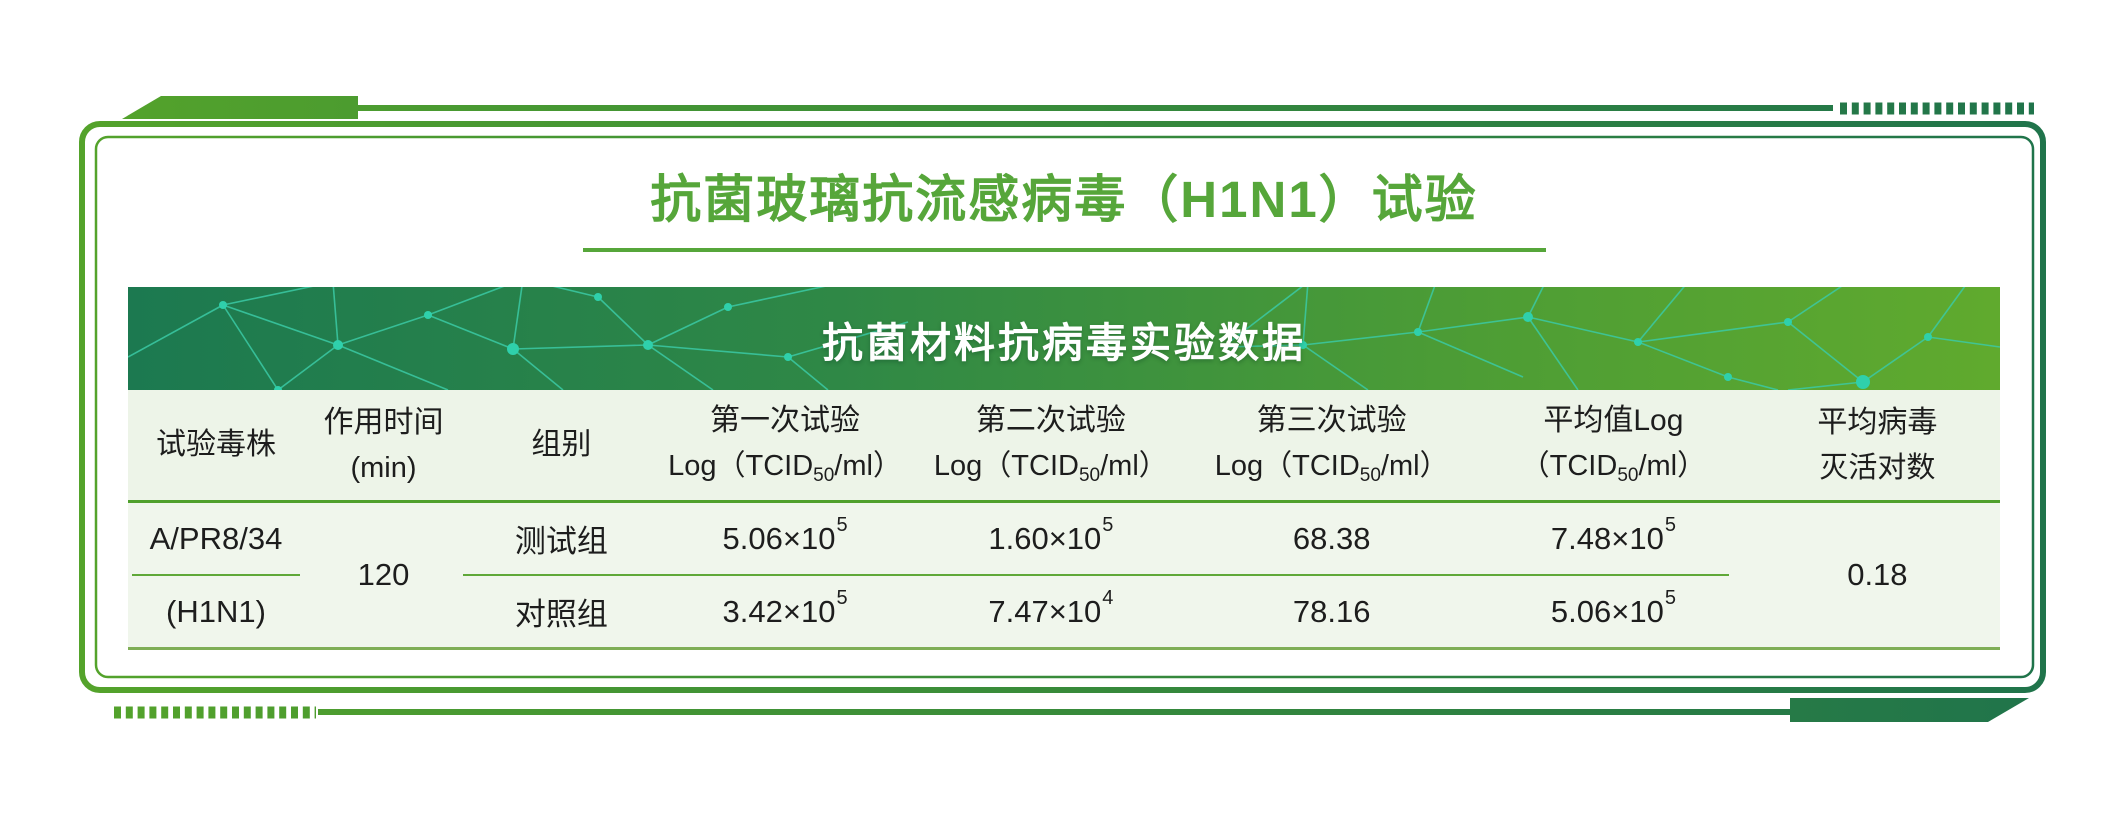 This screenshot has width=2128, height=820. Describe the element at coordinates (561, 444) in the screenshot. I see `header-group: 组别` at that location.